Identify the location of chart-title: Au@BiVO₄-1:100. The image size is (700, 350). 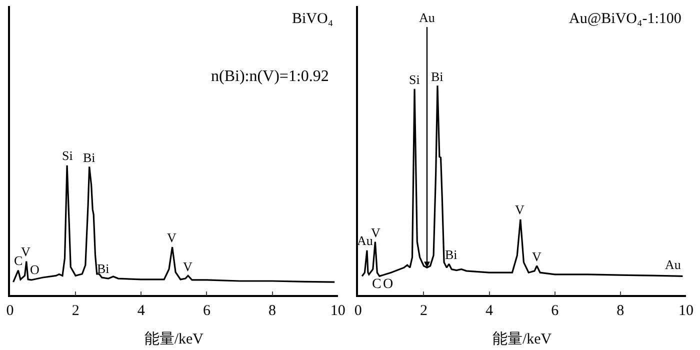
(625, 19).